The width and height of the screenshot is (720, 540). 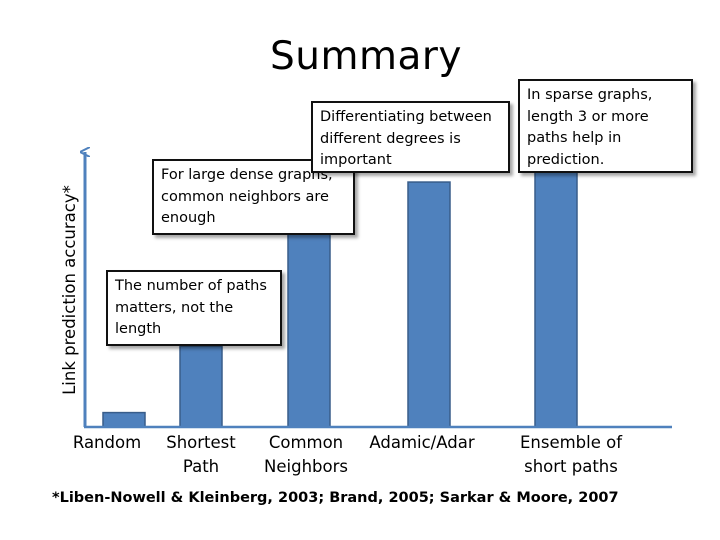 What do you see at coordinates (571, 454) in the screenshot?
I see `x-tick-label-ensemble: Ensemble of short paths` at bounding box center [571, 454].